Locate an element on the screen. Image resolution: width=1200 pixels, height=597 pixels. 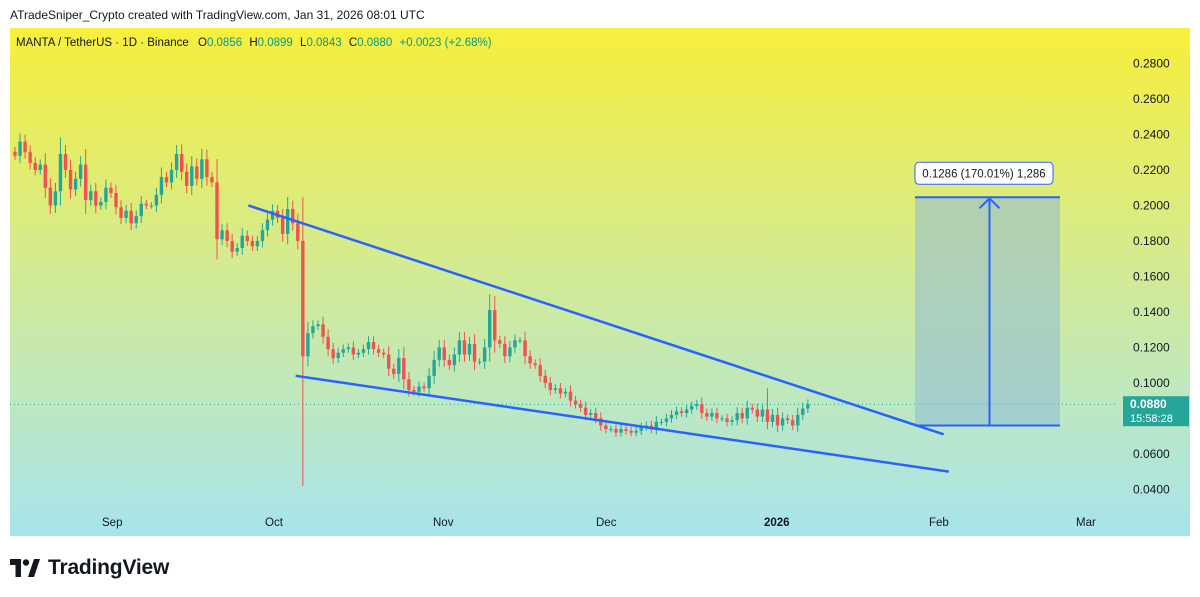
price-axis-label: 0.1600 is located at coordinates (1151, 276).